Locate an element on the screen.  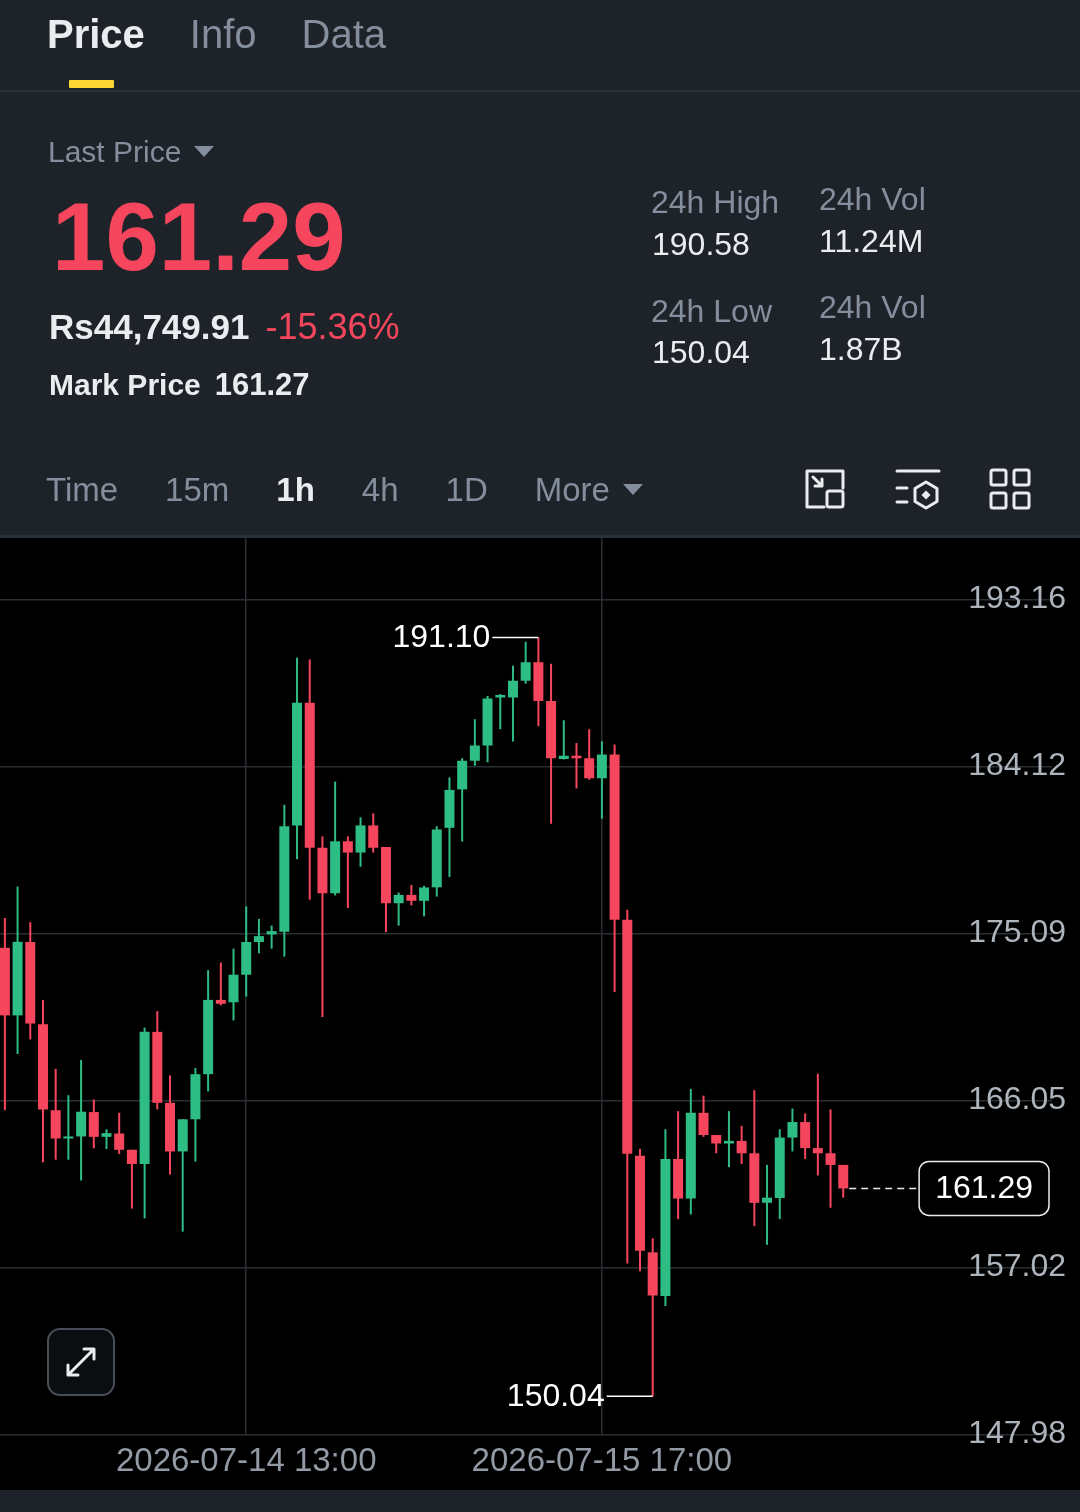
text: 161.27 is located at coordinates (262, 385).